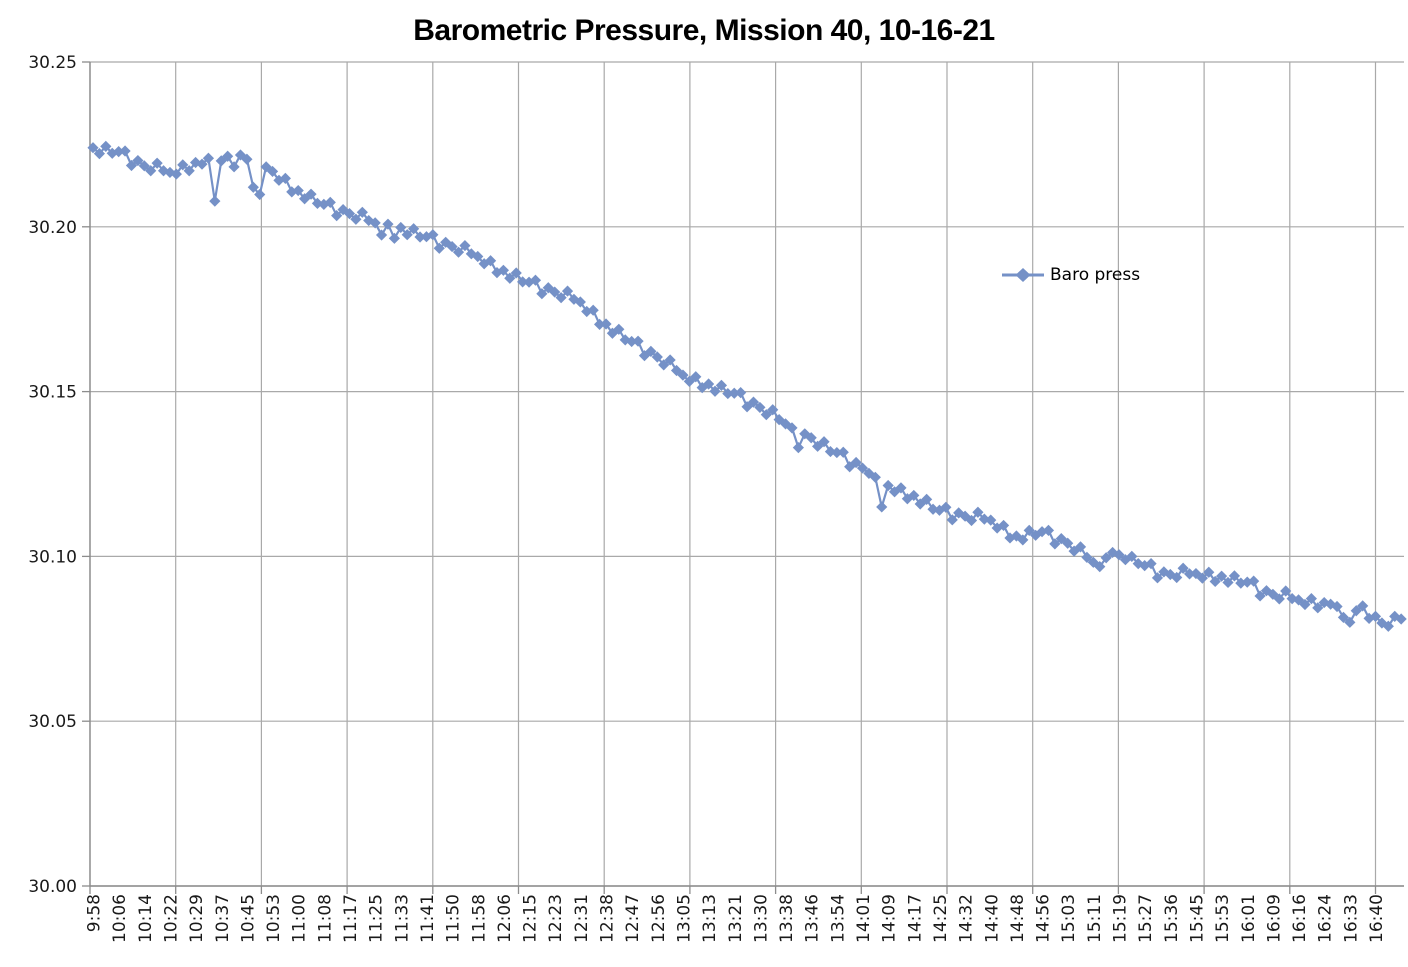 The width and height of the screenshot is (1408, 967). What do you see at coordinates (1070, 275) in the screenshot?
I see `legend: Baro press` at bounding box center [1070, 275].